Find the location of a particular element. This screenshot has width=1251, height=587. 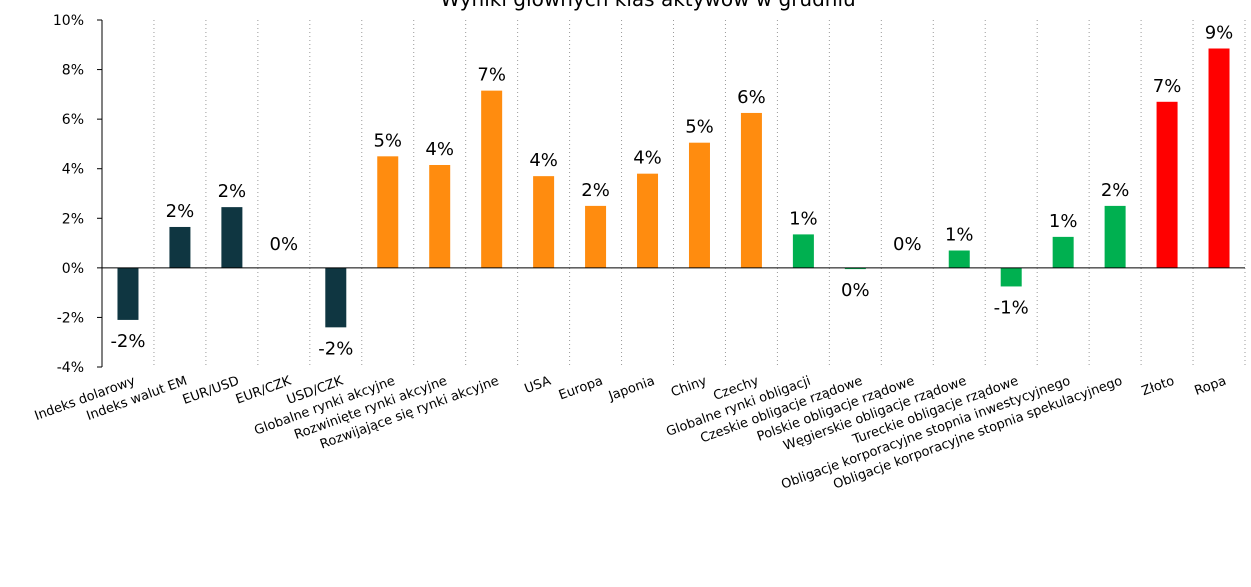

data-label: 9% is located at coordinates (1219, 33).